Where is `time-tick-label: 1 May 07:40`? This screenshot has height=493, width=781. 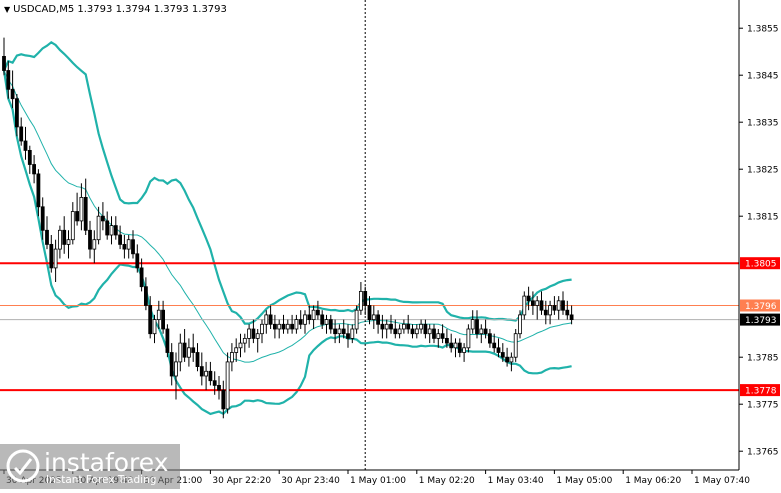 time-tick-label: 1 May 07:40 is located at coordinates (722, 481).